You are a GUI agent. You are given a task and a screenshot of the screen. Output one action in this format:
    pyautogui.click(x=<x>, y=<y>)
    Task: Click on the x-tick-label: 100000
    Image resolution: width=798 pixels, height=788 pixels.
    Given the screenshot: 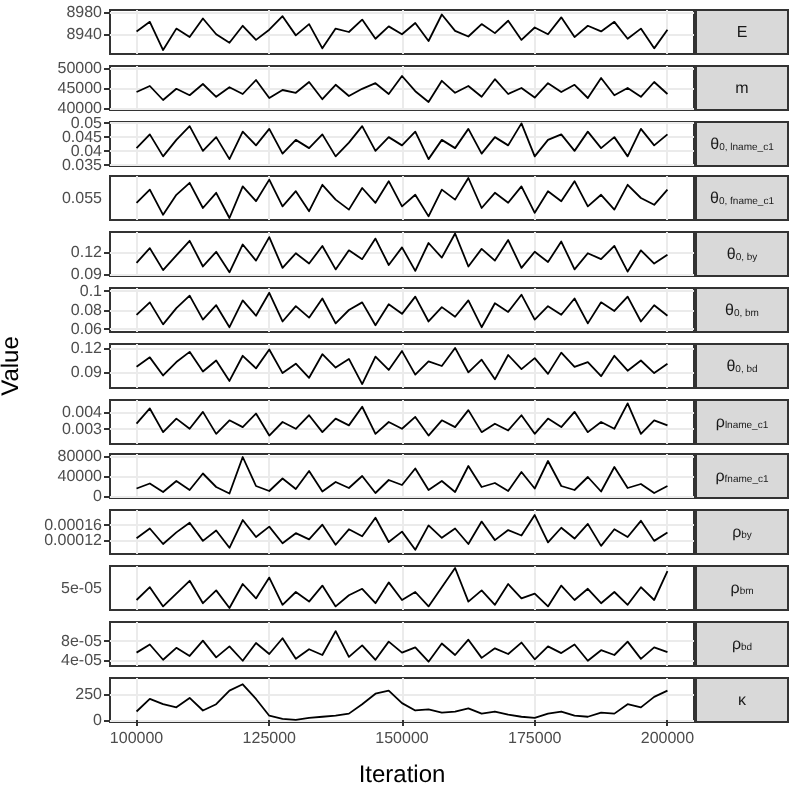 What is the action you would take?
    pyautogui.click(x=137, y=737)
    